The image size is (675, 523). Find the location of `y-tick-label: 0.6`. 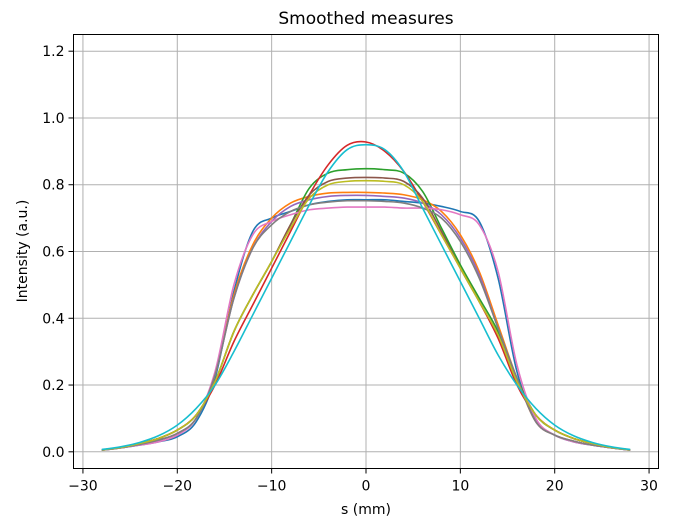

y-tick-label: 0.6 is located at coordinates (53, 253).